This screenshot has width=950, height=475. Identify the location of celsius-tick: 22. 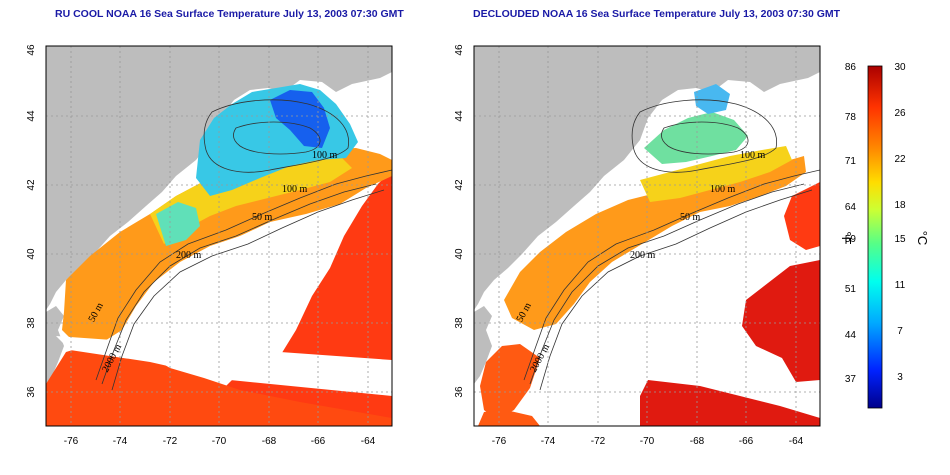
(900, 159).